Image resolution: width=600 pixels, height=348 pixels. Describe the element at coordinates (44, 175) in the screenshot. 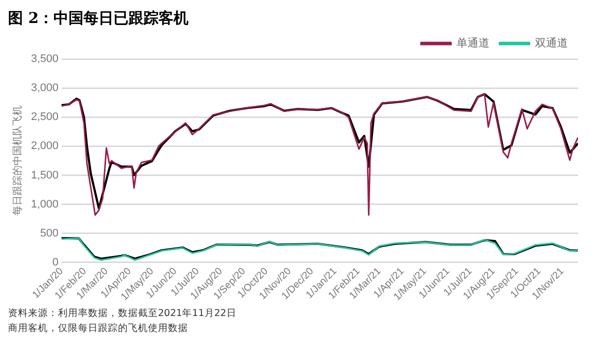

I see `y-tick-label: 1,500` at that location.